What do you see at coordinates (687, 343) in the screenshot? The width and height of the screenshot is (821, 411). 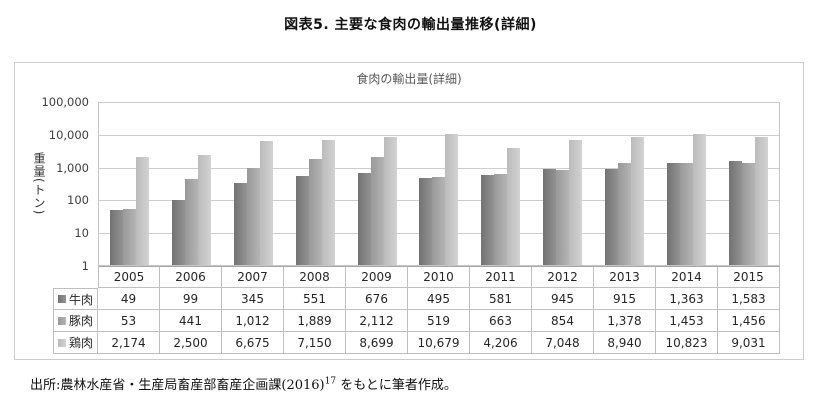 I see `table-value-鶏肉-2014: 10,823` at bounding box center [687, 343].